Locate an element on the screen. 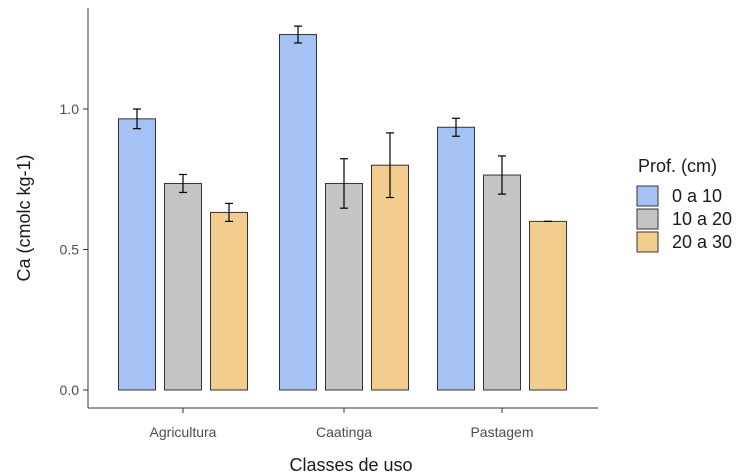 The height and width of the screenshot is (475, 752). y-axis-title: Ca (cmolc kg-1) is located at coordinates (24, 217).